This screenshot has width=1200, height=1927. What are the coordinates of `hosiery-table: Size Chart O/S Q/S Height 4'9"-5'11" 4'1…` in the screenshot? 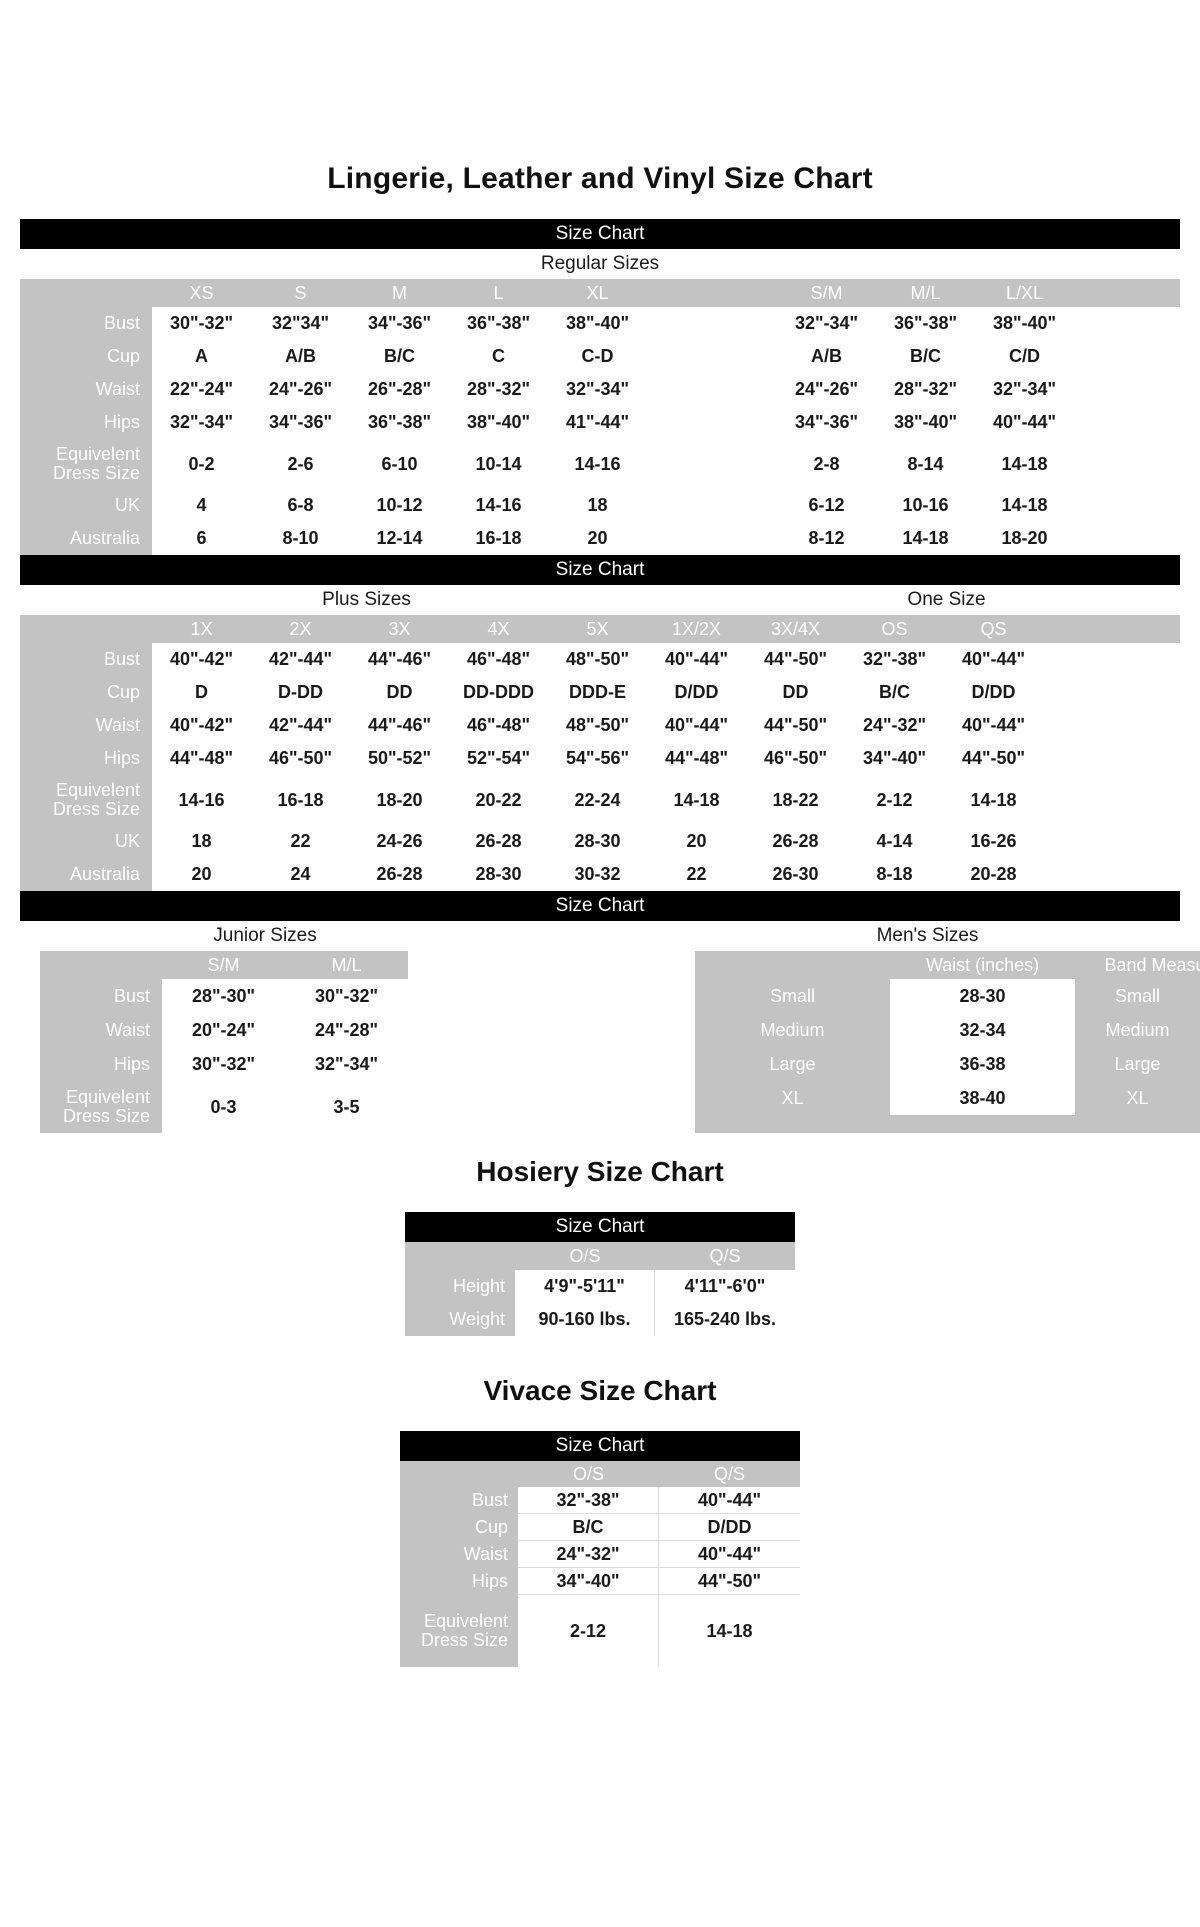 It's located at (600, 1273).